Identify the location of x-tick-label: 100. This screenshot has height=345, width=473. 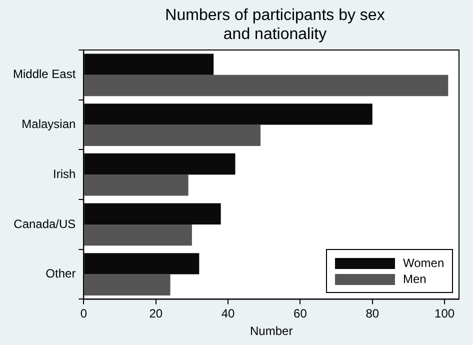
(444, 313).